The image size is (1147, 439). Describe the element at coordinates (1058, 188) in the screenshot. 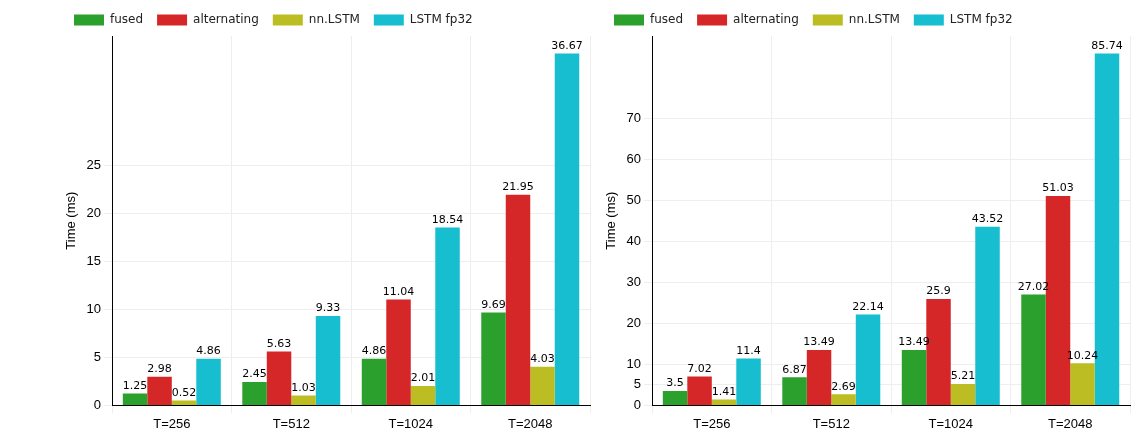

I see `data-label: 51.03` at that location.